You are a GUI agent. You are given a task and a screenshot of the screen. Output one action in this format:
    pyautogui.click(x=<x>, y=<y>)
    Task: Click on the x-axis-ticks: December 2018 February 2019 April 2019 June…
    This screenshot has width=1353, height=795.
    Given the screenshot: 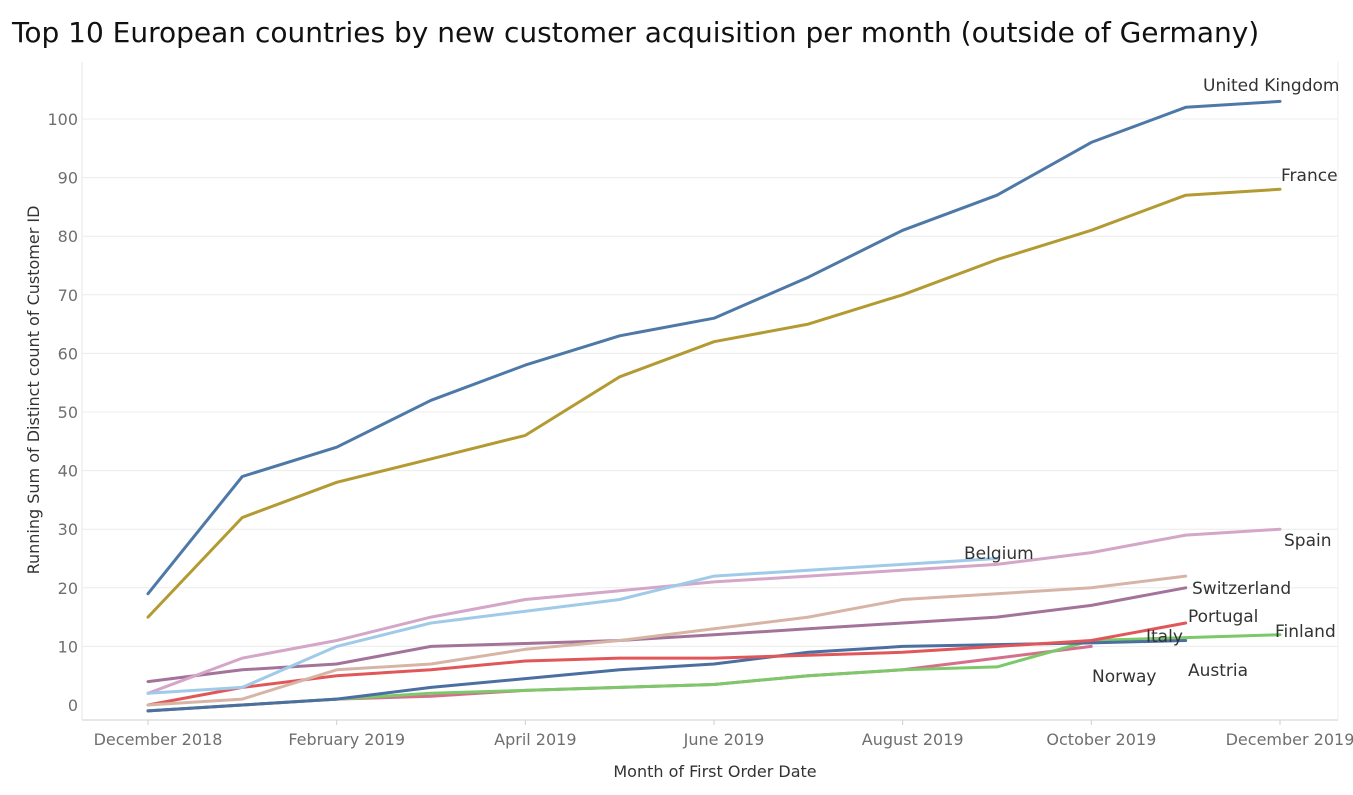 What is the action you would take?
    pyautogui.click(x=723, y=734)
    